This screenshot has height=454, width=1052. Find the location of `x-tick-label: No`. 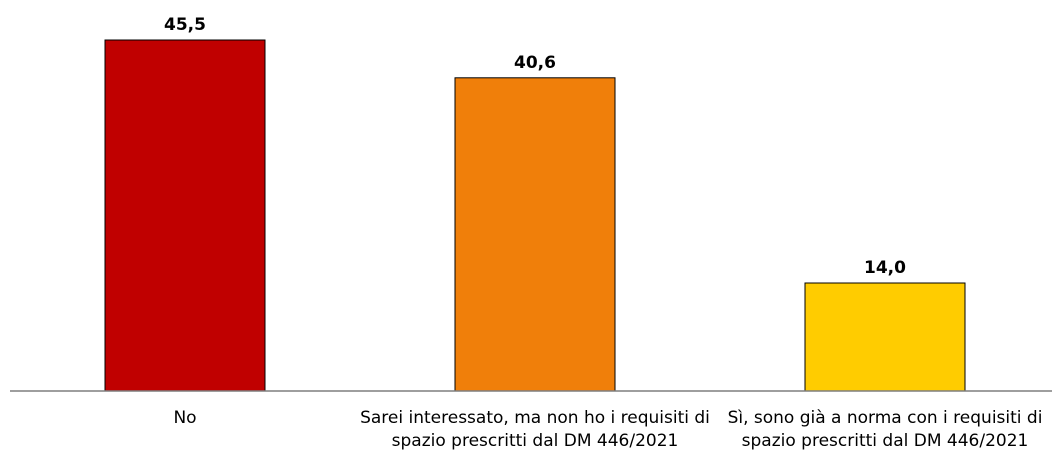

x-tick-label: No is located at coordinates (185, 418).